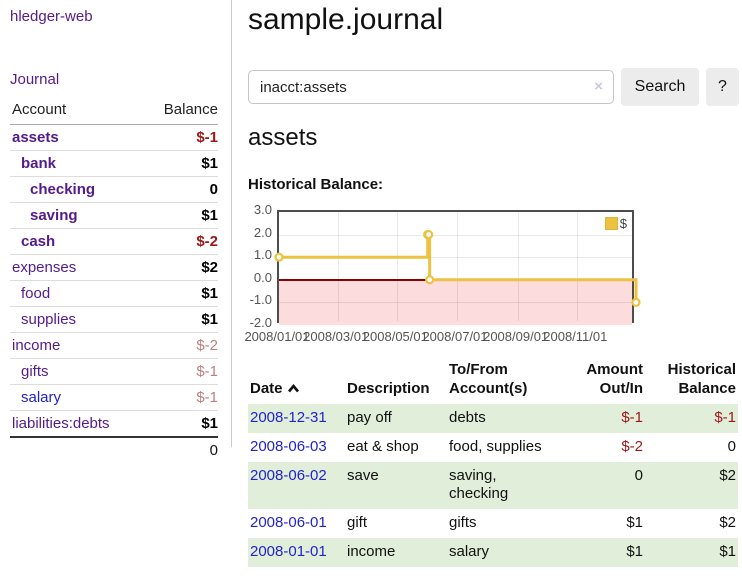 Image resolution: width=742 pixels, height=582 pixels. What do you see at coordinates (38, 241) in the screenshot?
I see `sidebar-account-cash: cash` at bounding box center [38, 241].